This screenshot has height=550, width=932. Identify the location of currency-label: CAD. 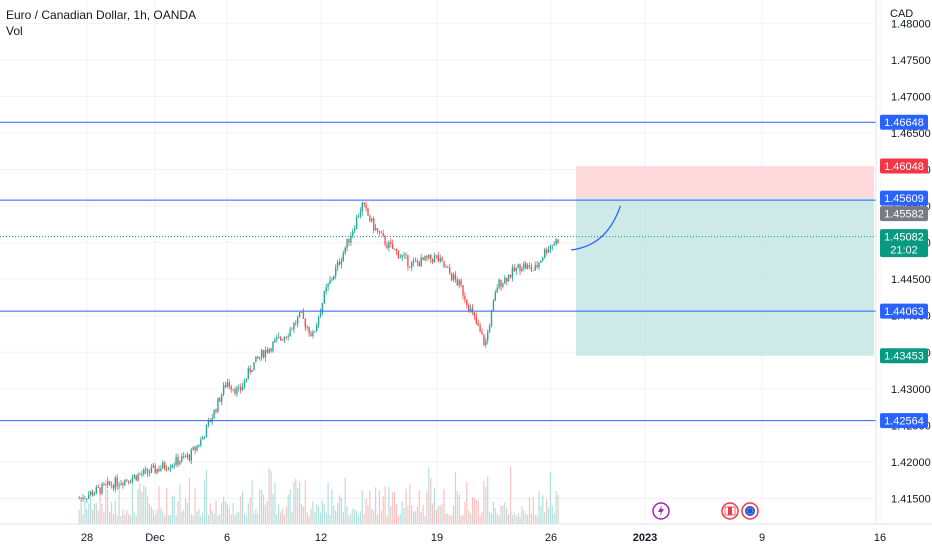
(902, 14).